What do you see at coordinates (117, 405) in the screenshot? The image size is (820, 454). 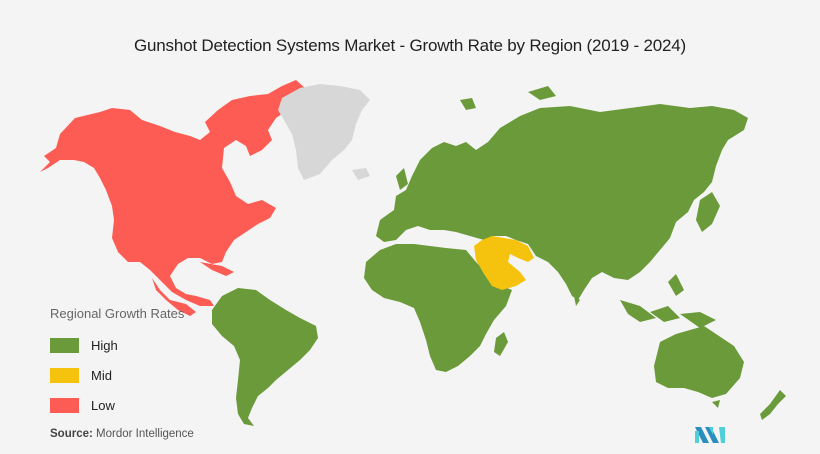 I see `legend-item-low: Low` at bounding box center [117, 405].